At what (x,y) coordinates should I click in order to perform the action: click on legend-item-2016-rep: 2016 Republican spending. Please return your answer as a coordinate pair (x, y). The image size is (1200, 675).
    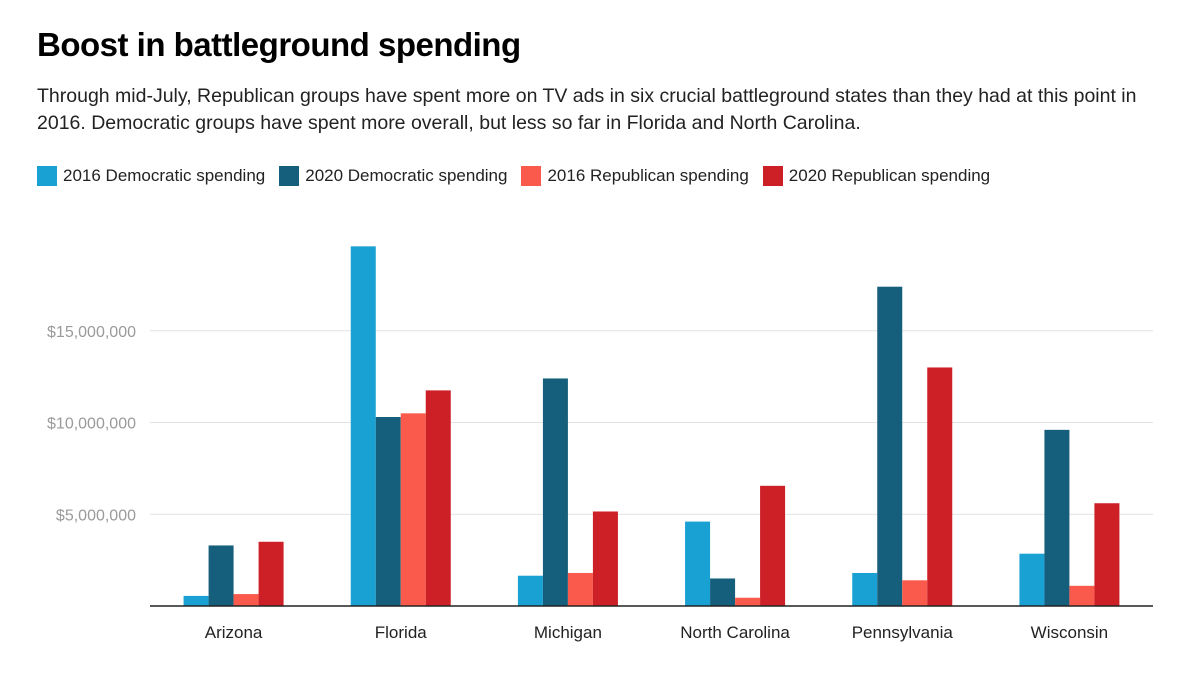
    Looking at the image, I should click on (635, 176).